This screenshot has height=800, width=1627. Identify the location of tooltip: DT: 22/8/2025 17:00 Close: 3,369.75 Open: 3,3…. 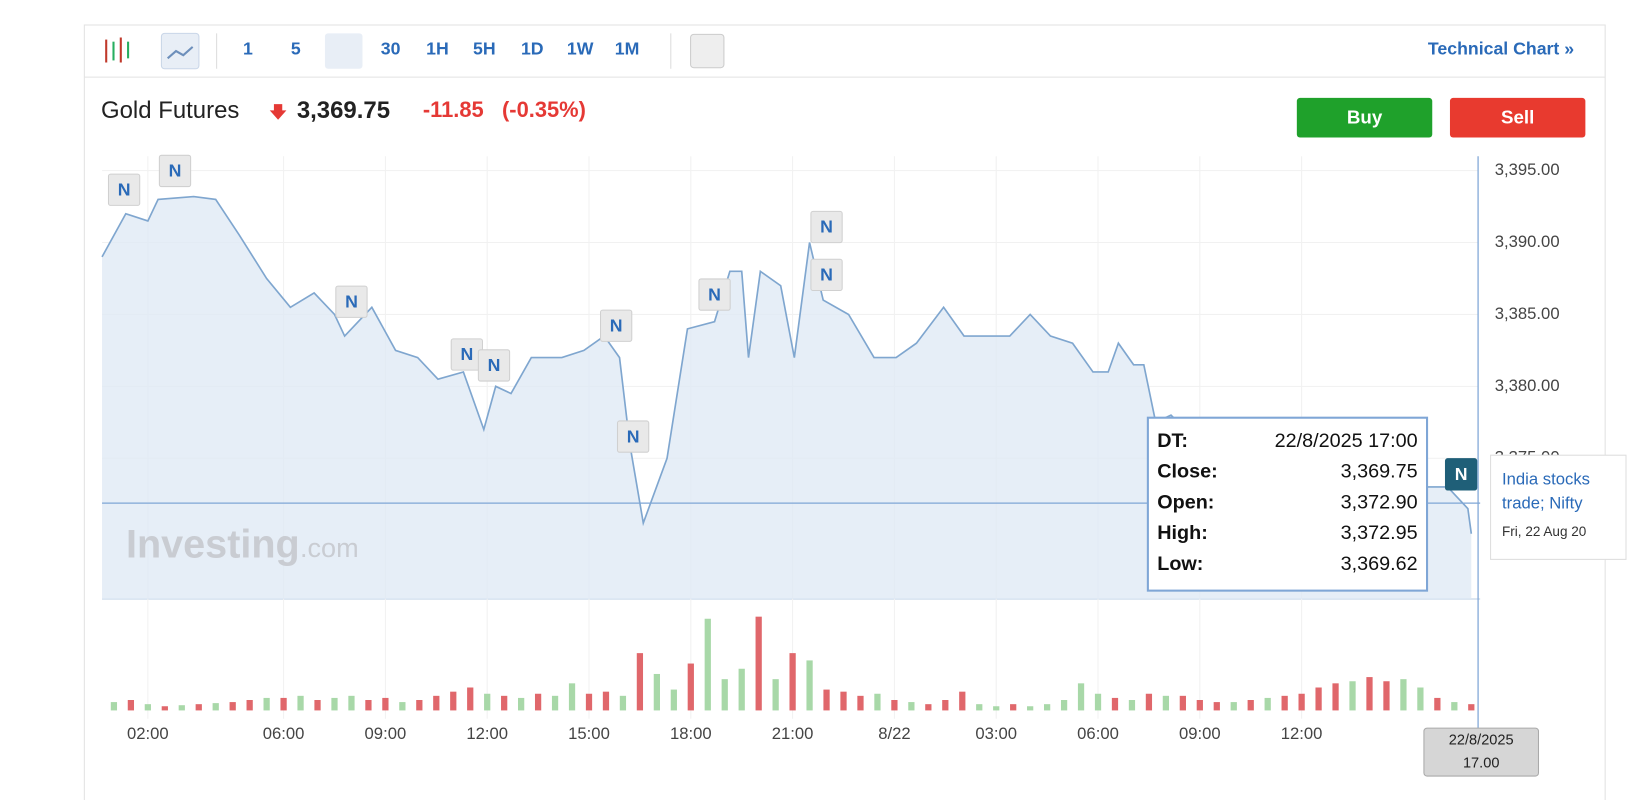
(1287, 504).